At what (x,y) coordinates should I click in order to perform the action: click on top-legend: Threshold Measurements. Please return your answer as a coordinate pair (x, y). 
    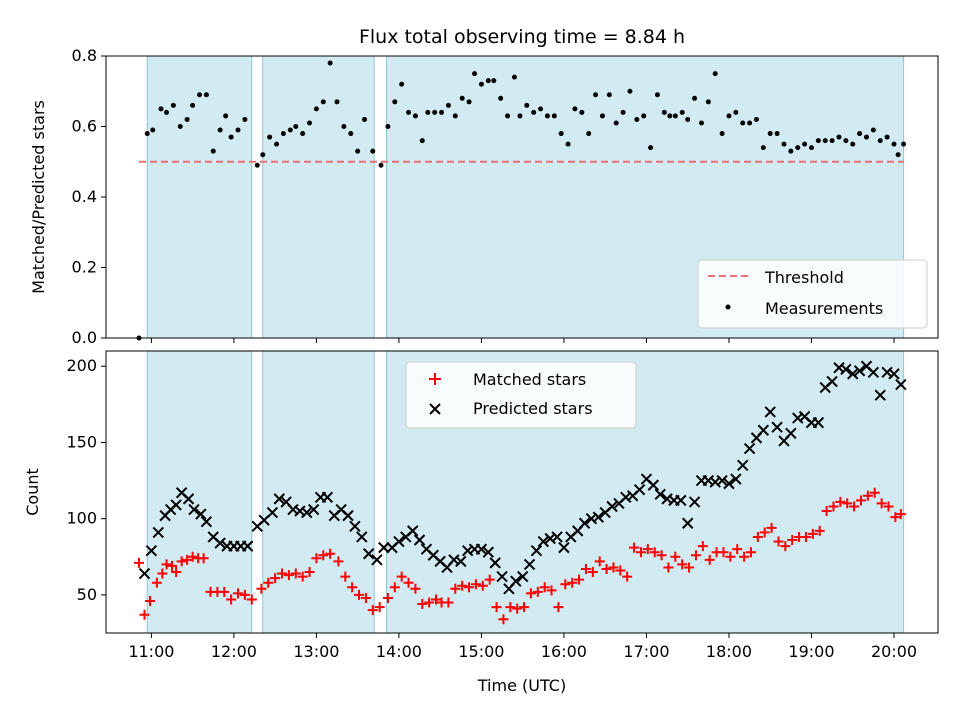
    Looking at the image, I should click on (812, 294).